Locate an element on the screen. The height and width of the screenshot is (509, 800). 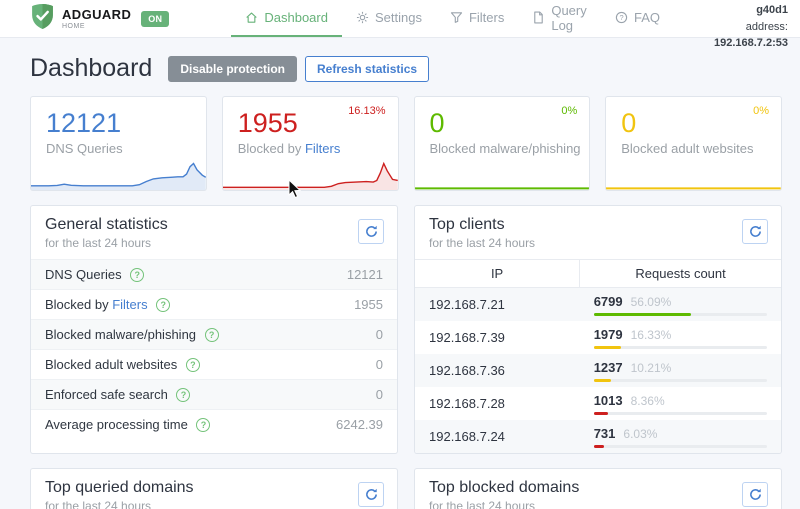
statistics-row-label: DNS Queries ? is located at coordinates (95, 274).